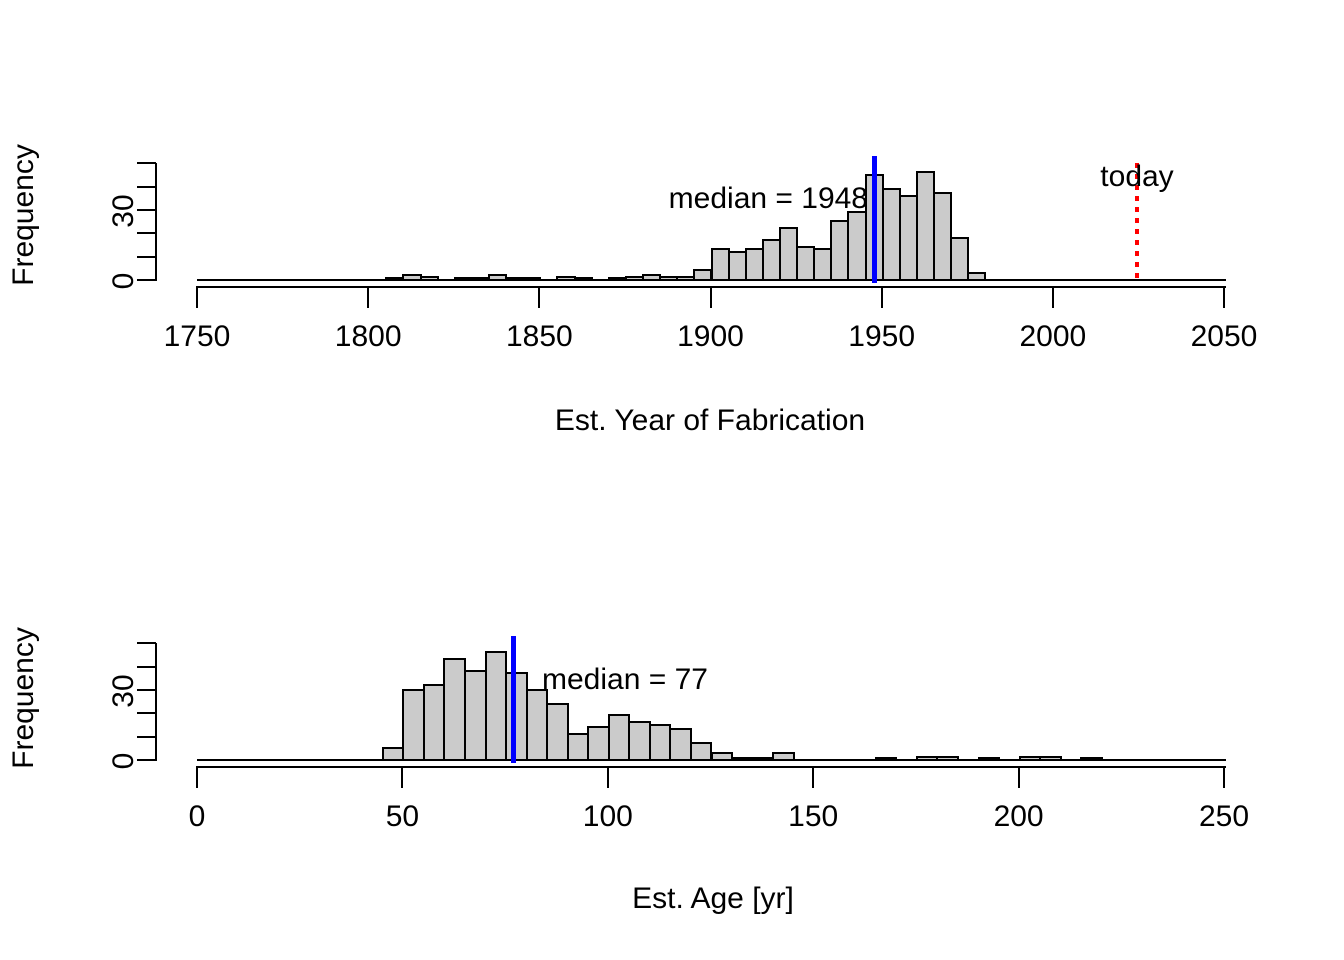 The image size is (1344, 960). I want to click on x-tick-label: 200, so click(1018, 816).